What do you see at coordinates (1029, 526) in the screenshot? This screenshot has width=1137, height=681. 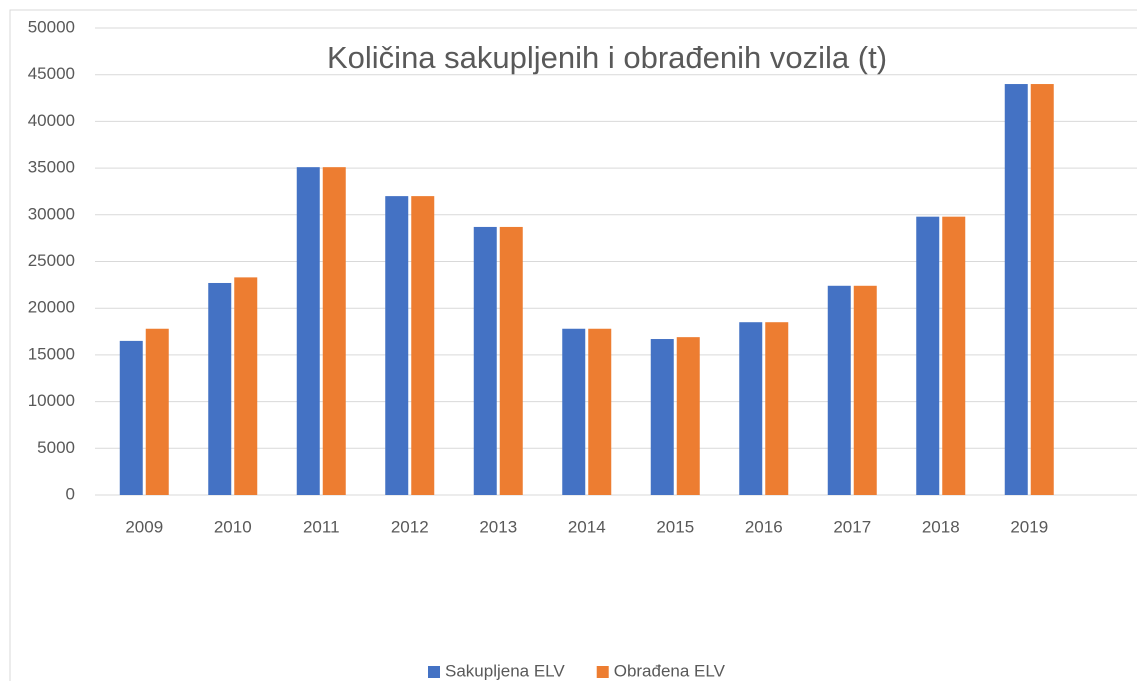 I see `x-tick-label: 2019` at bounding box center [1029, 526].